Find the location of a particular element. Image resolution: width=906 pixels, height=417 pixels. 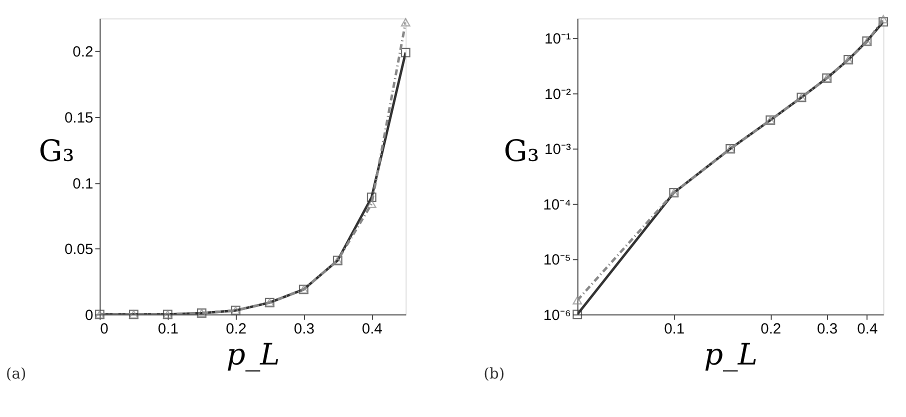

y-tick-label: 10⁻⁴ is located at coordinates (557, 205).